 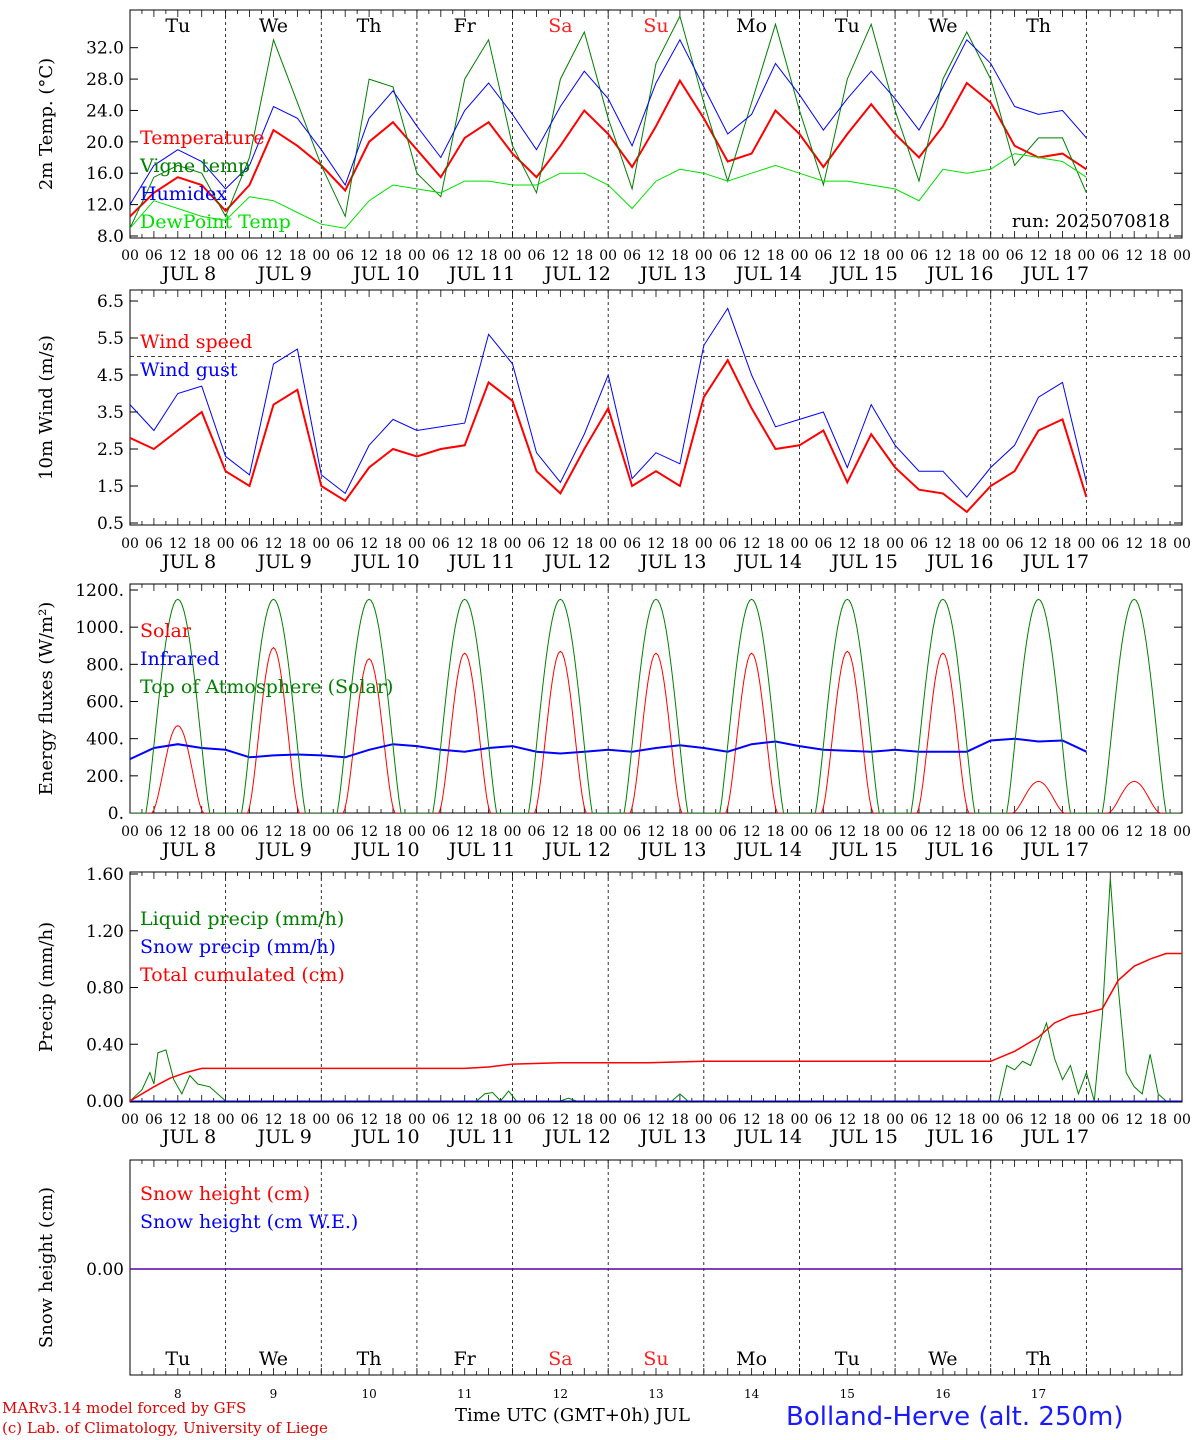 What do you see at coordinates (105, 143) in the screenshot?
I see `y-tick-label: 20.0` at bounding box center [105, 143].